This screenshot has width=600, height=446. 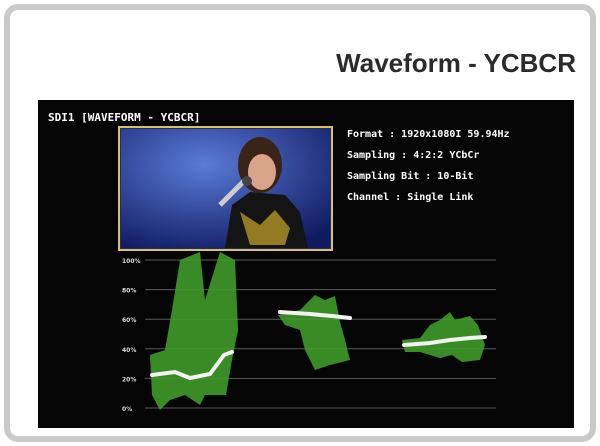 I want to click on scale-label: 20%, so click(x=129, y=379).